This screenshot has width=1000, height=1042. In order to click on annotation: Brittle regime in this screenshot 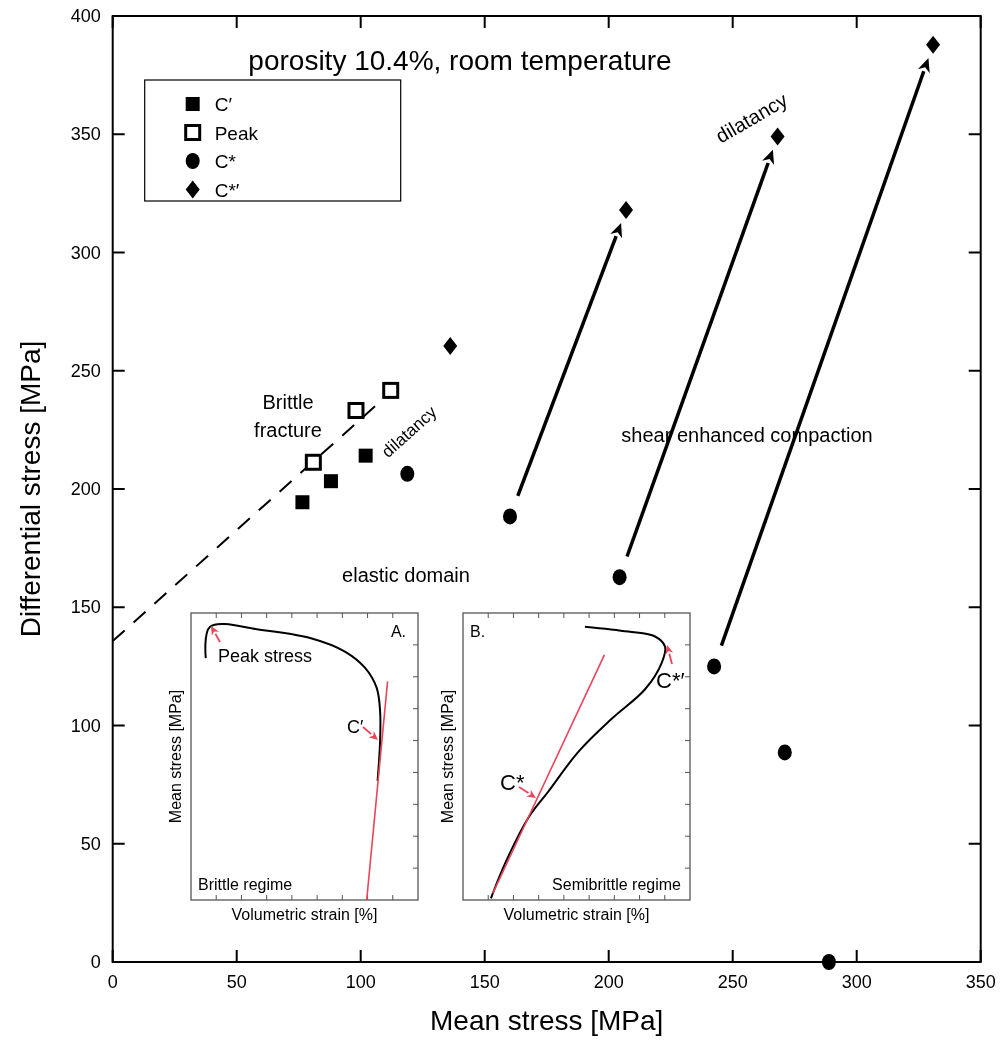, I will do `click(245, 884)`.